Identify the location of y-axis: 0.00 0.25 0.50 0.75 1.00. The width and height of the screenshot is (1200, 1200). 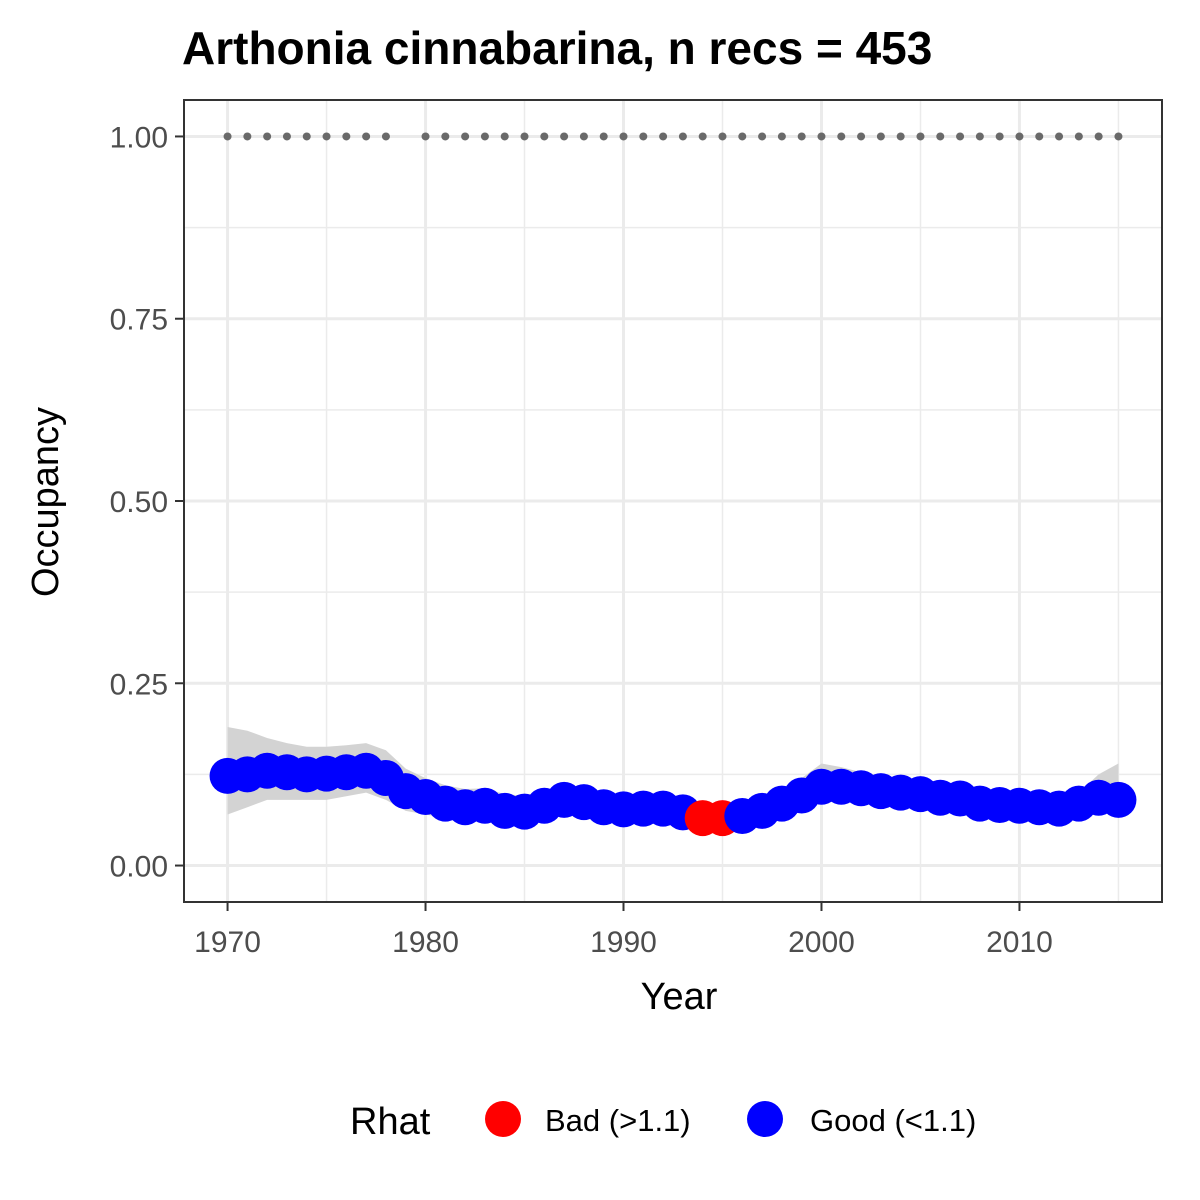
(147, 502).